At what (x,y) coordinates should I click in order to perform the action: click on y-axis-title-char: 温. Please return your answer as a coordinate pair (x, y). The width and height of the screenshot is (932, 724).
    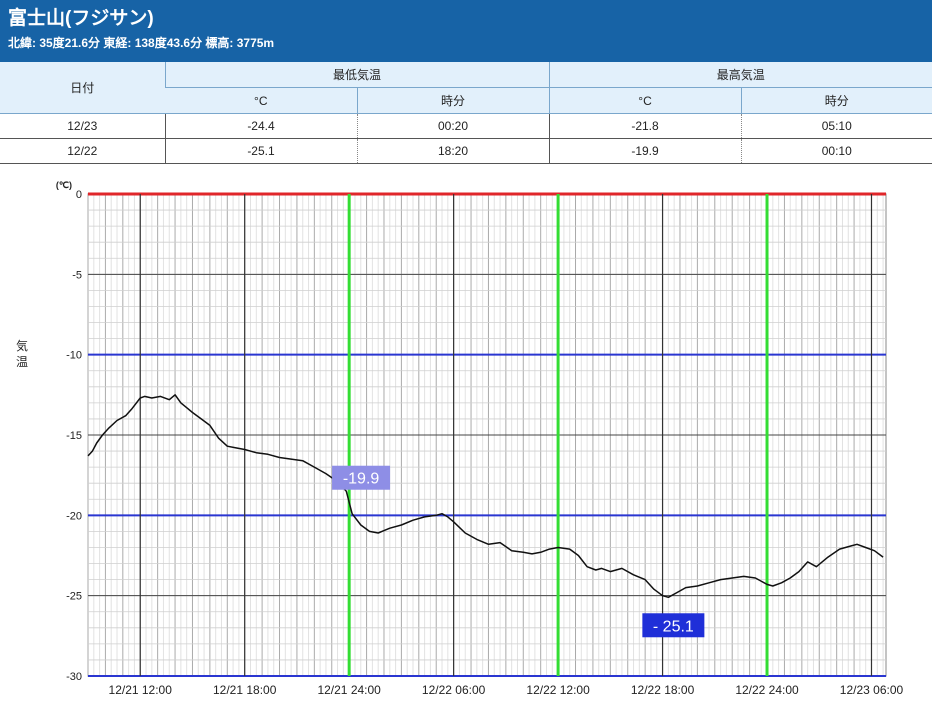
    Looking at the image, I should click on (22, 362).